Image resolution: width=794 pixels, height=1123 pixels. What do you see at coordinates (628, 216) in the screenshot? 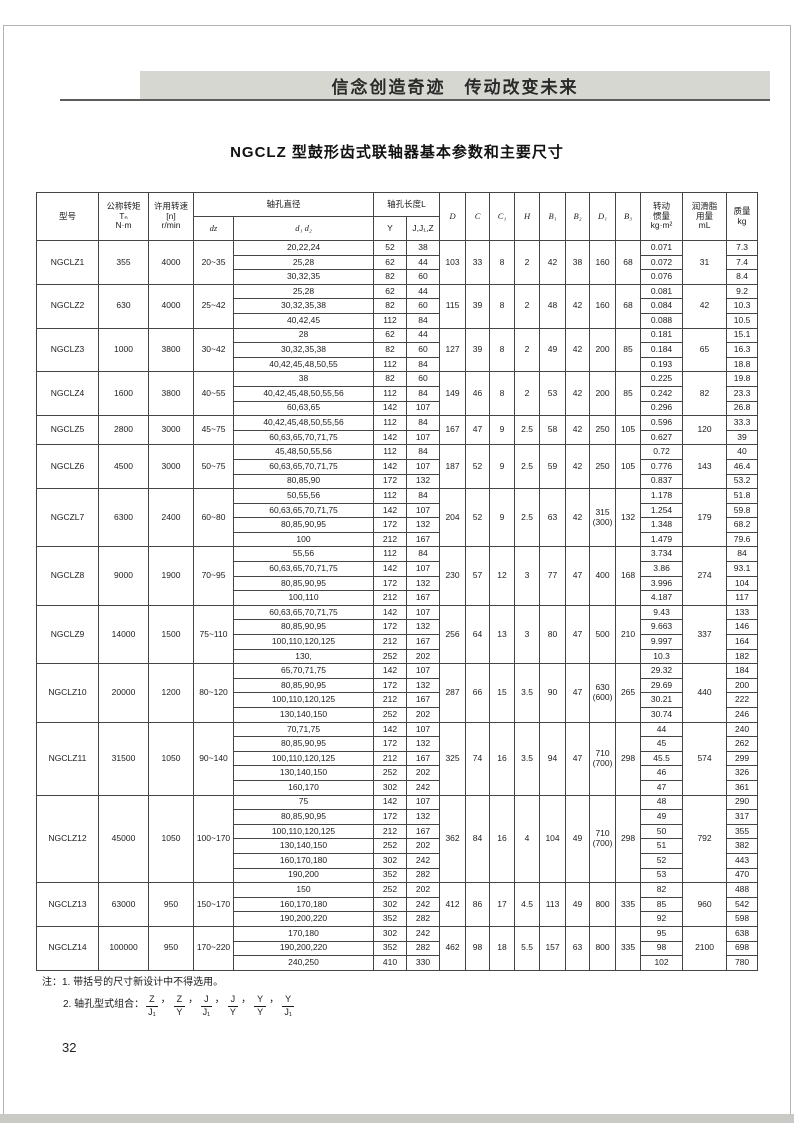
I see `col-header-B3: B₃` at bounding box center [628, 216].